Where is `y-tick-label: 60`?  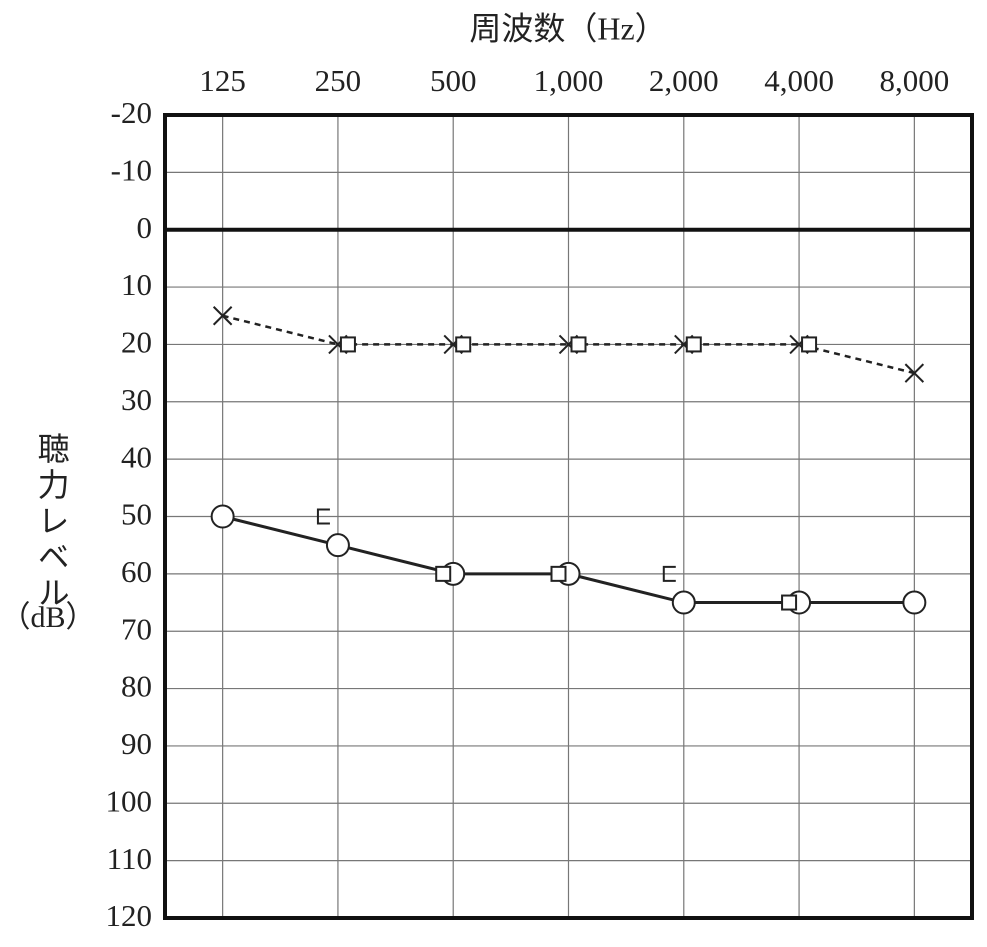 y-tick-label: 60 is located at coordinates (136, 571).